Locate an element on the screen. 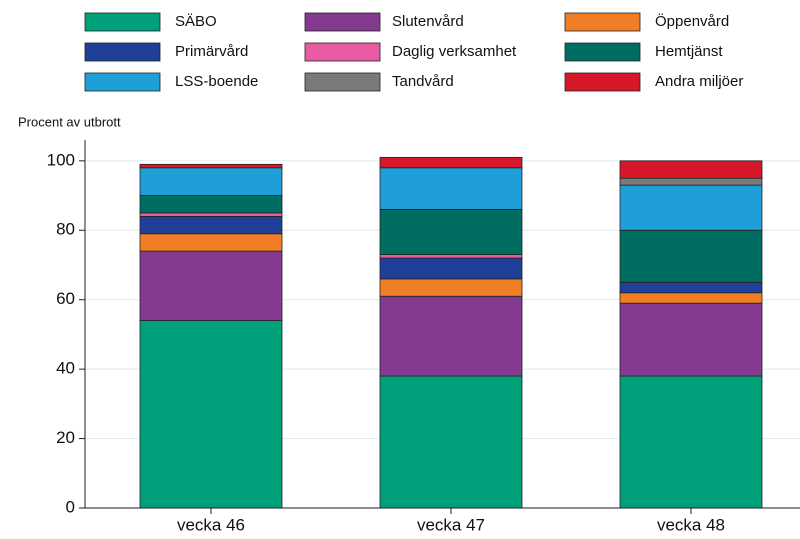 This screenshot has width=800, height=539. legend-label: Slutenvård is located at coordinates (428, 21).